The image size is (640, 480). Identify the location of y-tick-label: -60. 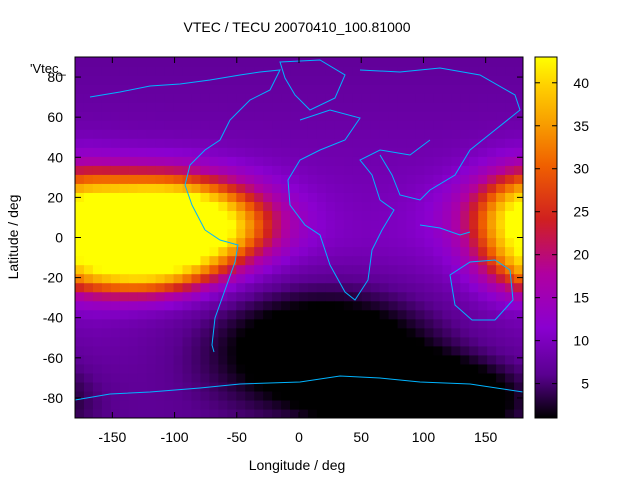
(53, 358).